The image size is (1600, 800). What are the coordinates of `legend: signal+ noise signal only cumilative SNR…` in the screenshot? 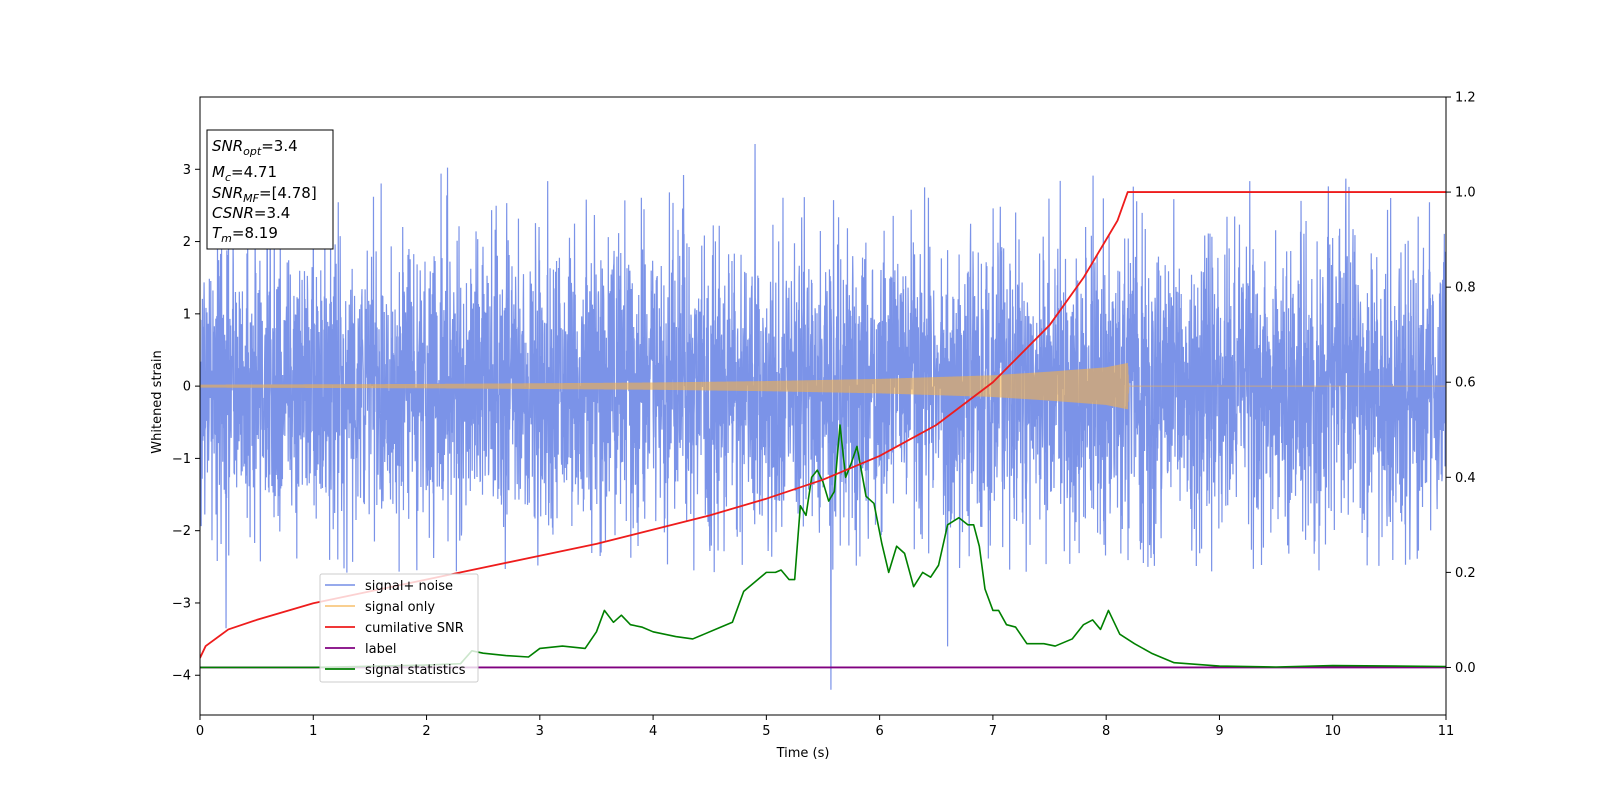 It's located at (399, 628).